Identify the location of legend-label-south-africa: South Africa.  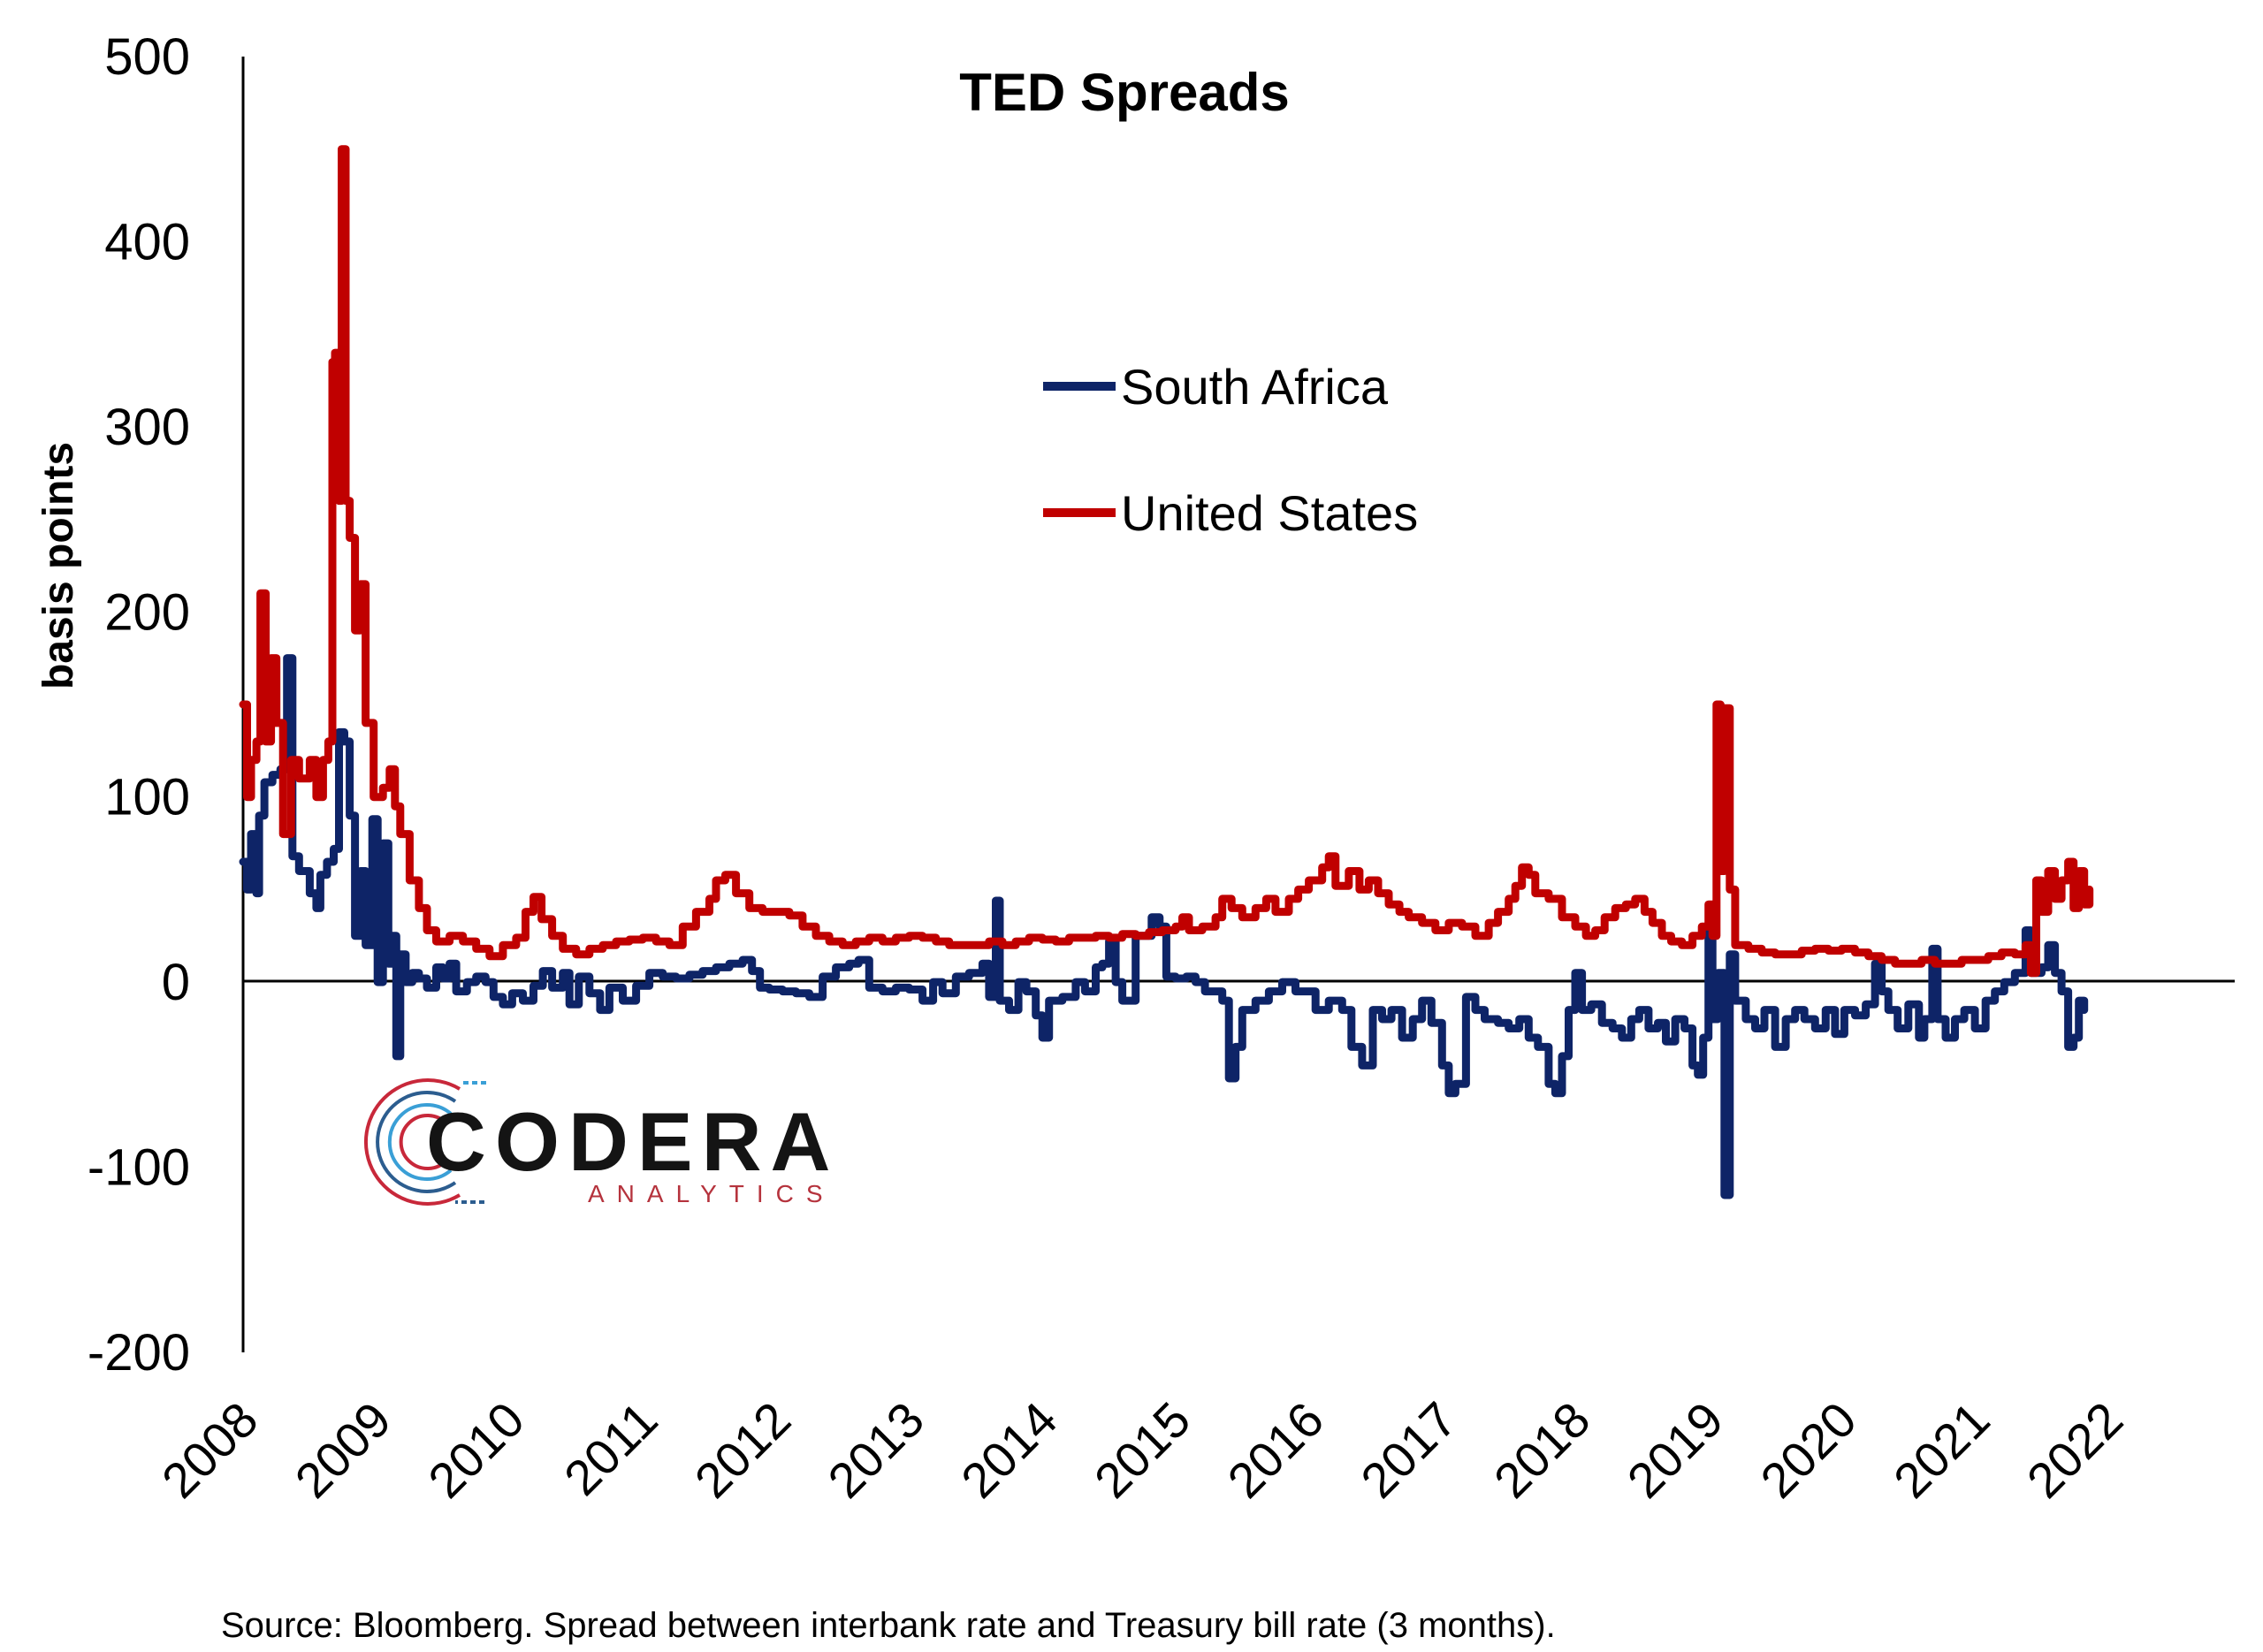
(1255, 387).